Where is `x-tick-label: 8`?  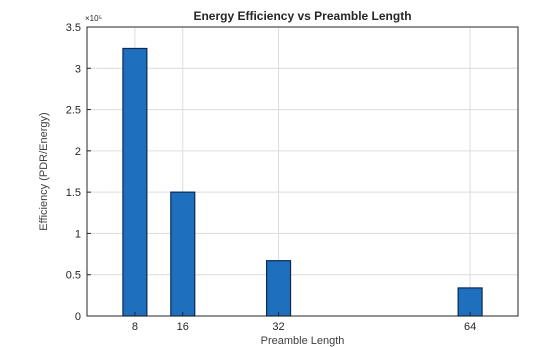 x-tick-label: 8 is located at coordinates (135, 327).